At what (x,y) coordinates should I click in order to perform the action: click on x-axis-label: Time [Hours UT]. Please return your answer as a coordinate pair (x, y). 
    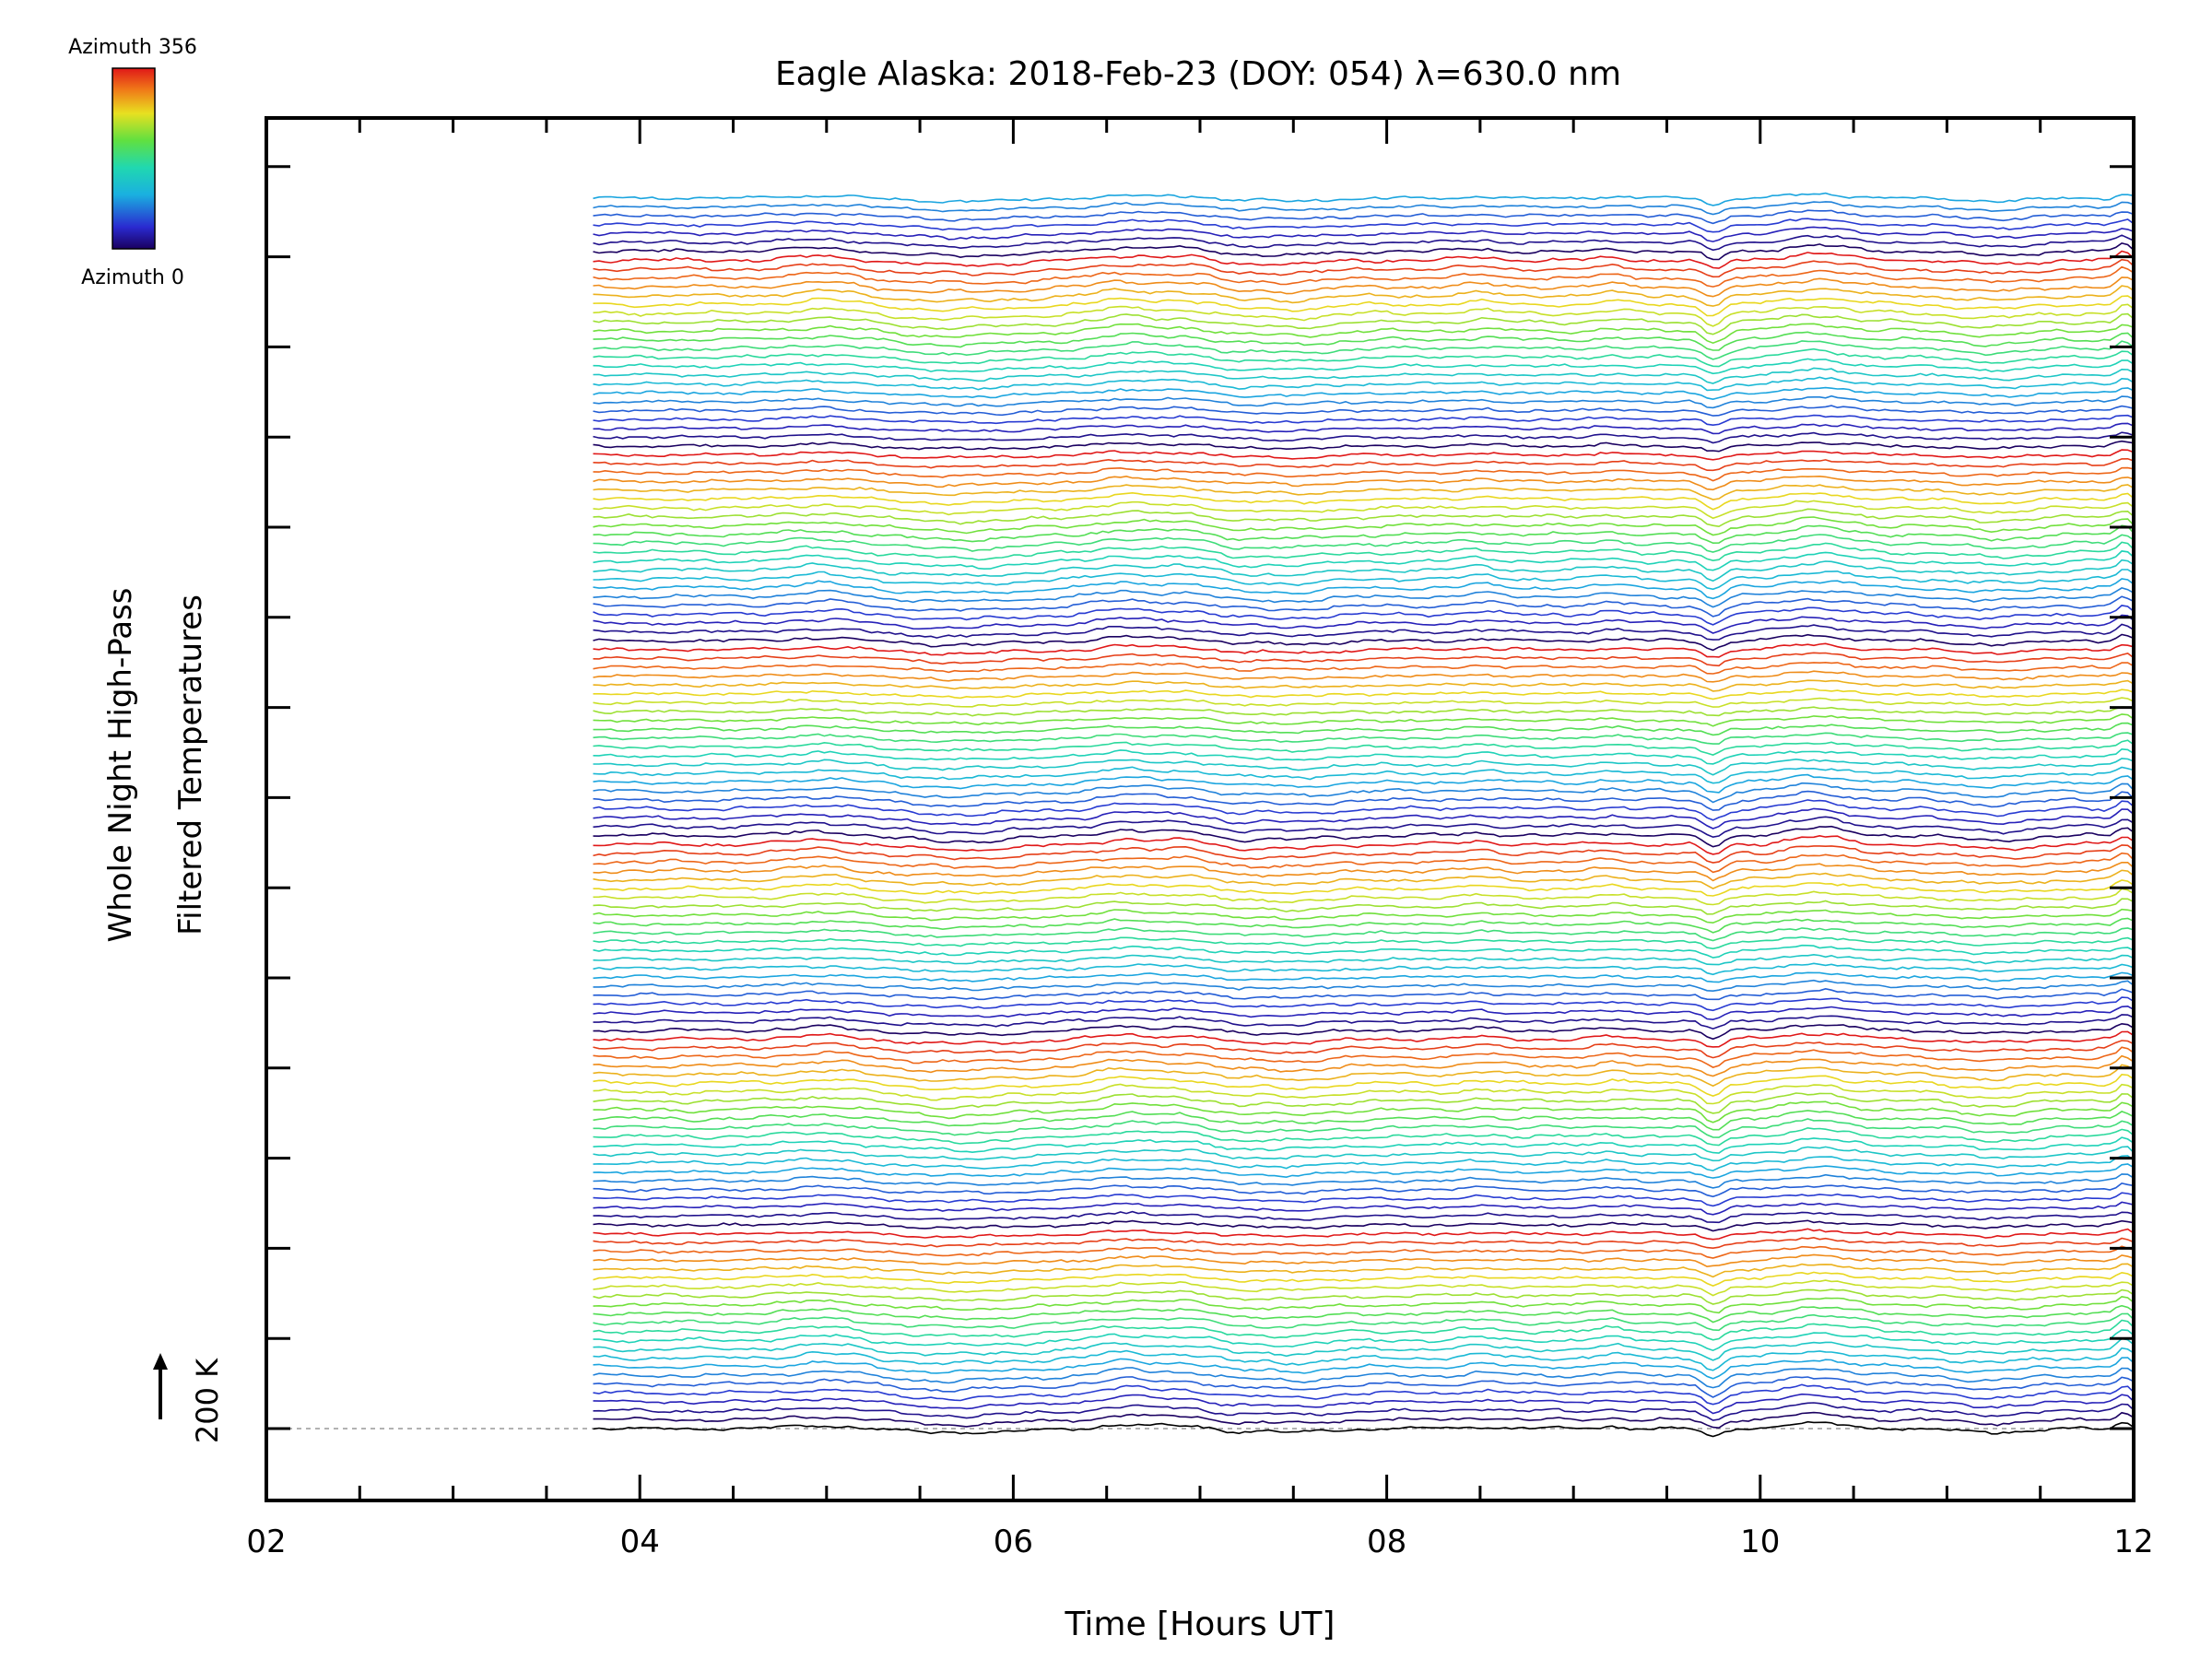
    Looking at the image, I should click on (1200, 1624).